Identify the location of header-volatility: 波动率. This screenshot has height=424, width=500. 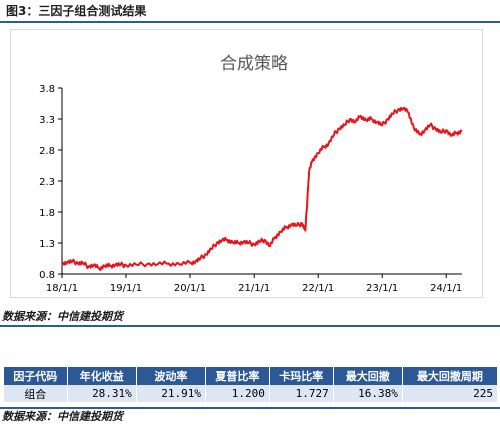
(171, 376).